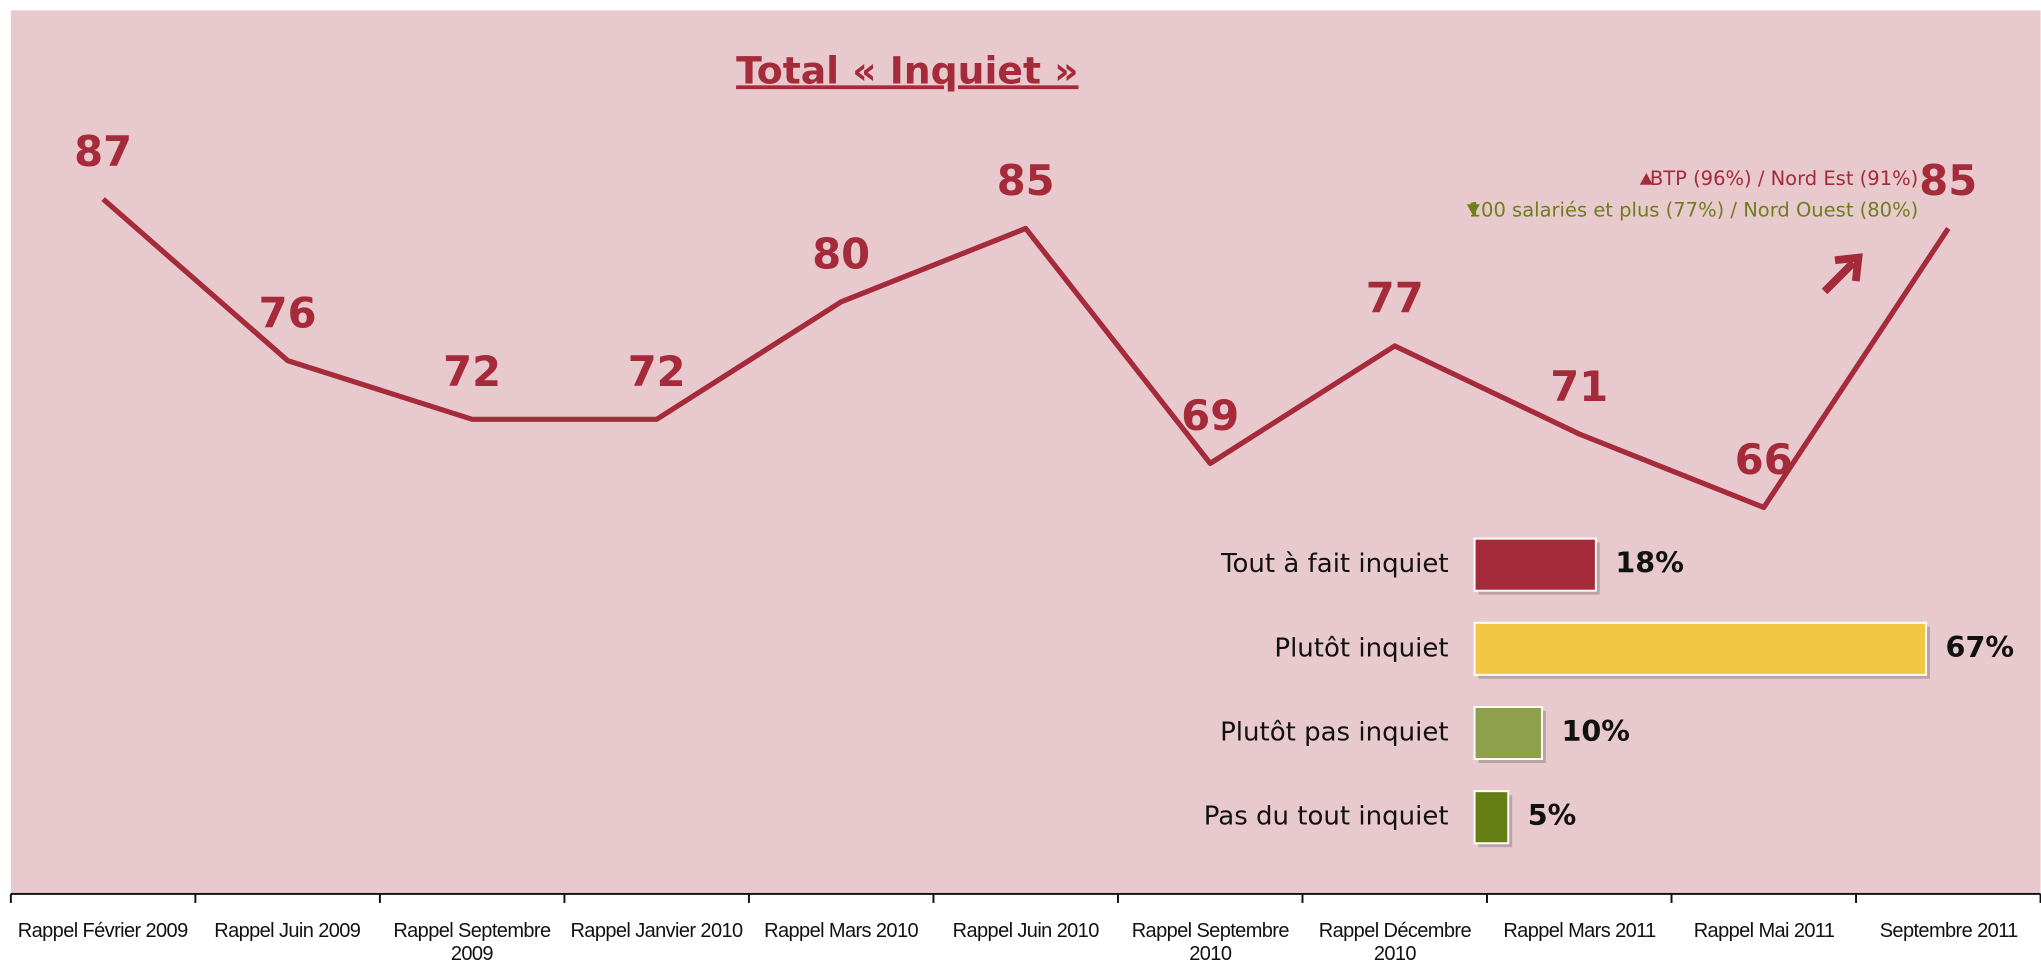  Describe the element at coordinates (1764, 459) in the screenshot. I see `data-label: 66` at that location.